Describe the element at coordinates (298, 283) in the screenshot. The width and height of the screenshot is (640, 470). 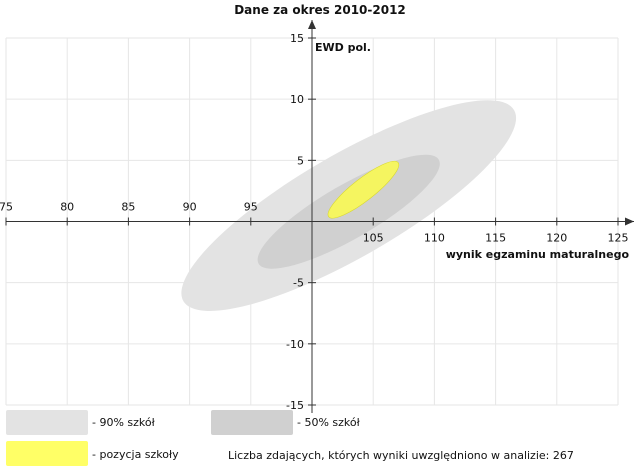
I see `y-tick-label: -5` at that location.